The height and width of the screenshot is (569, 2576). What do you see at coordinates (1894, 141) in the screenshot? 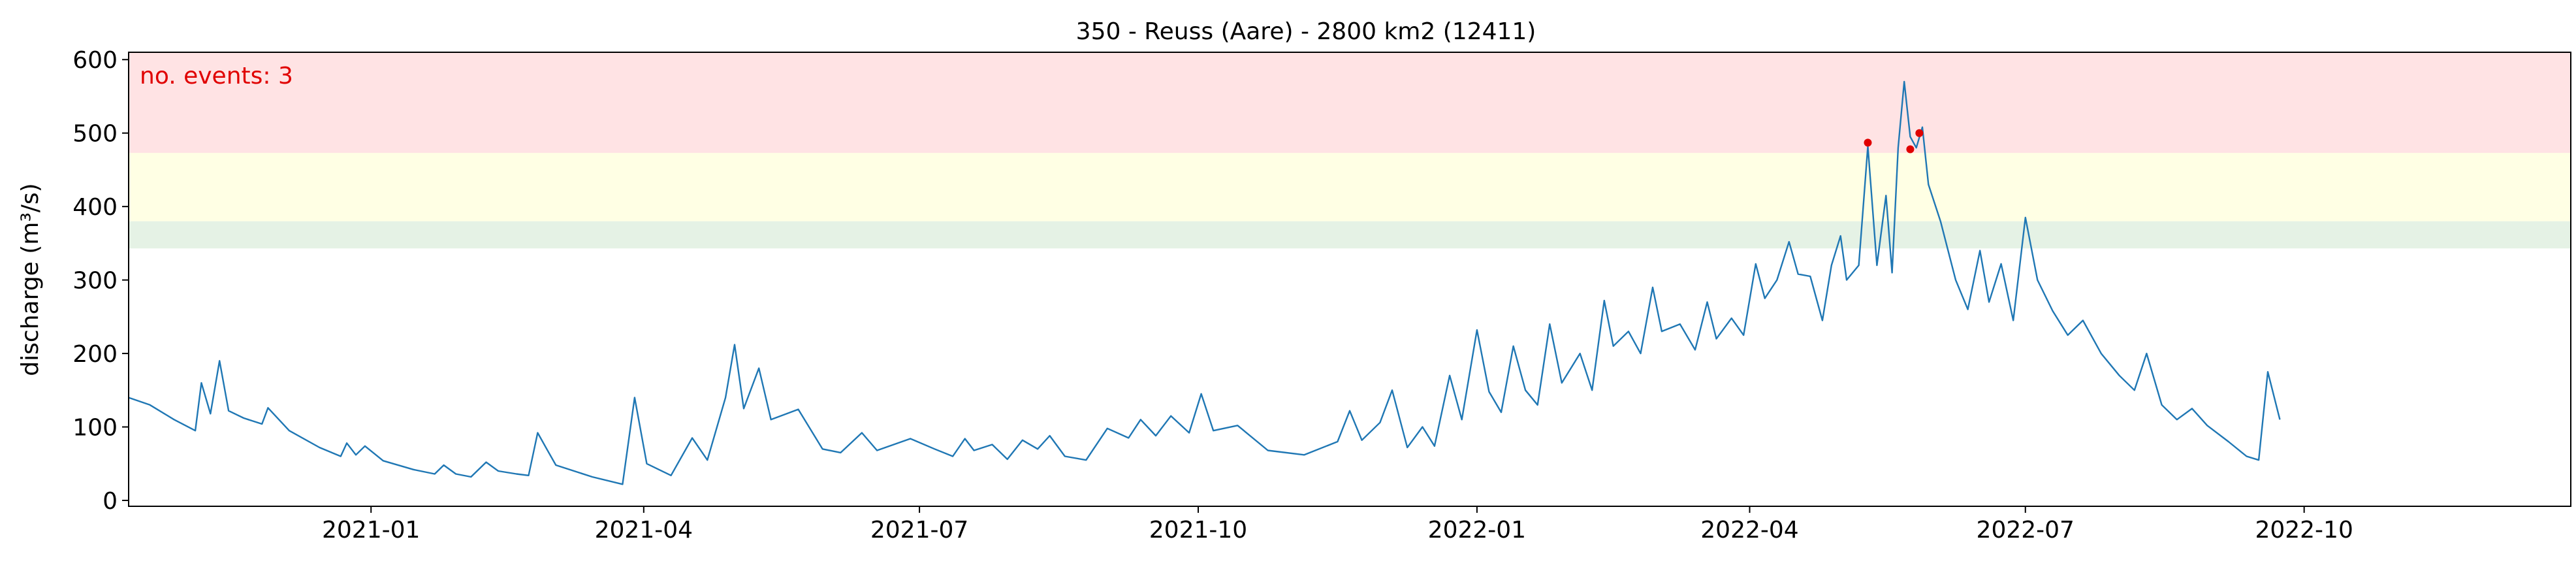
I see `event-markers` at bounding box center [1894, 141].